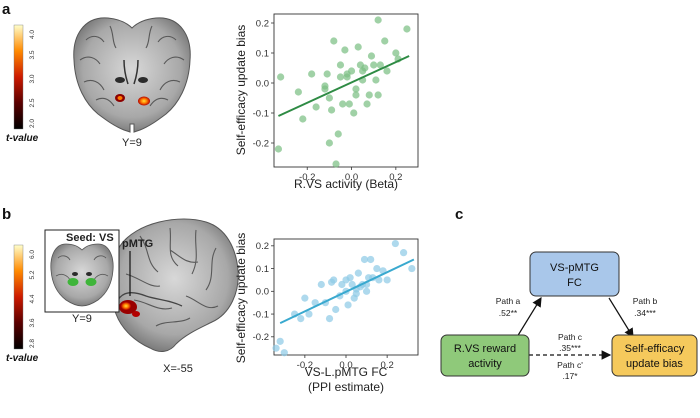 The height and width of the screenshot is (418, 700). I want to click on box-predictor, so click(485, 355).